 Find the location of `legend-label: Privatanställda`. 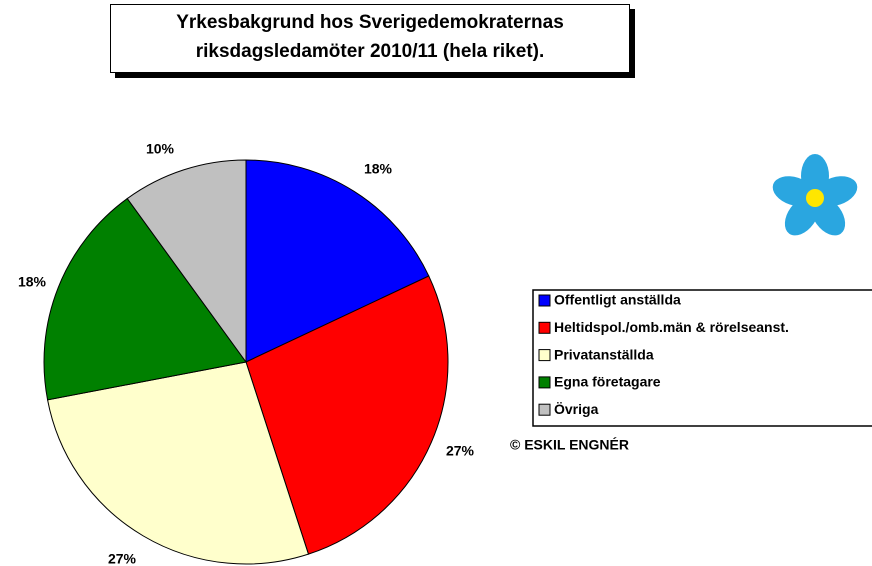

legend-label: Privatanställda is located at coordinates (604, 354).